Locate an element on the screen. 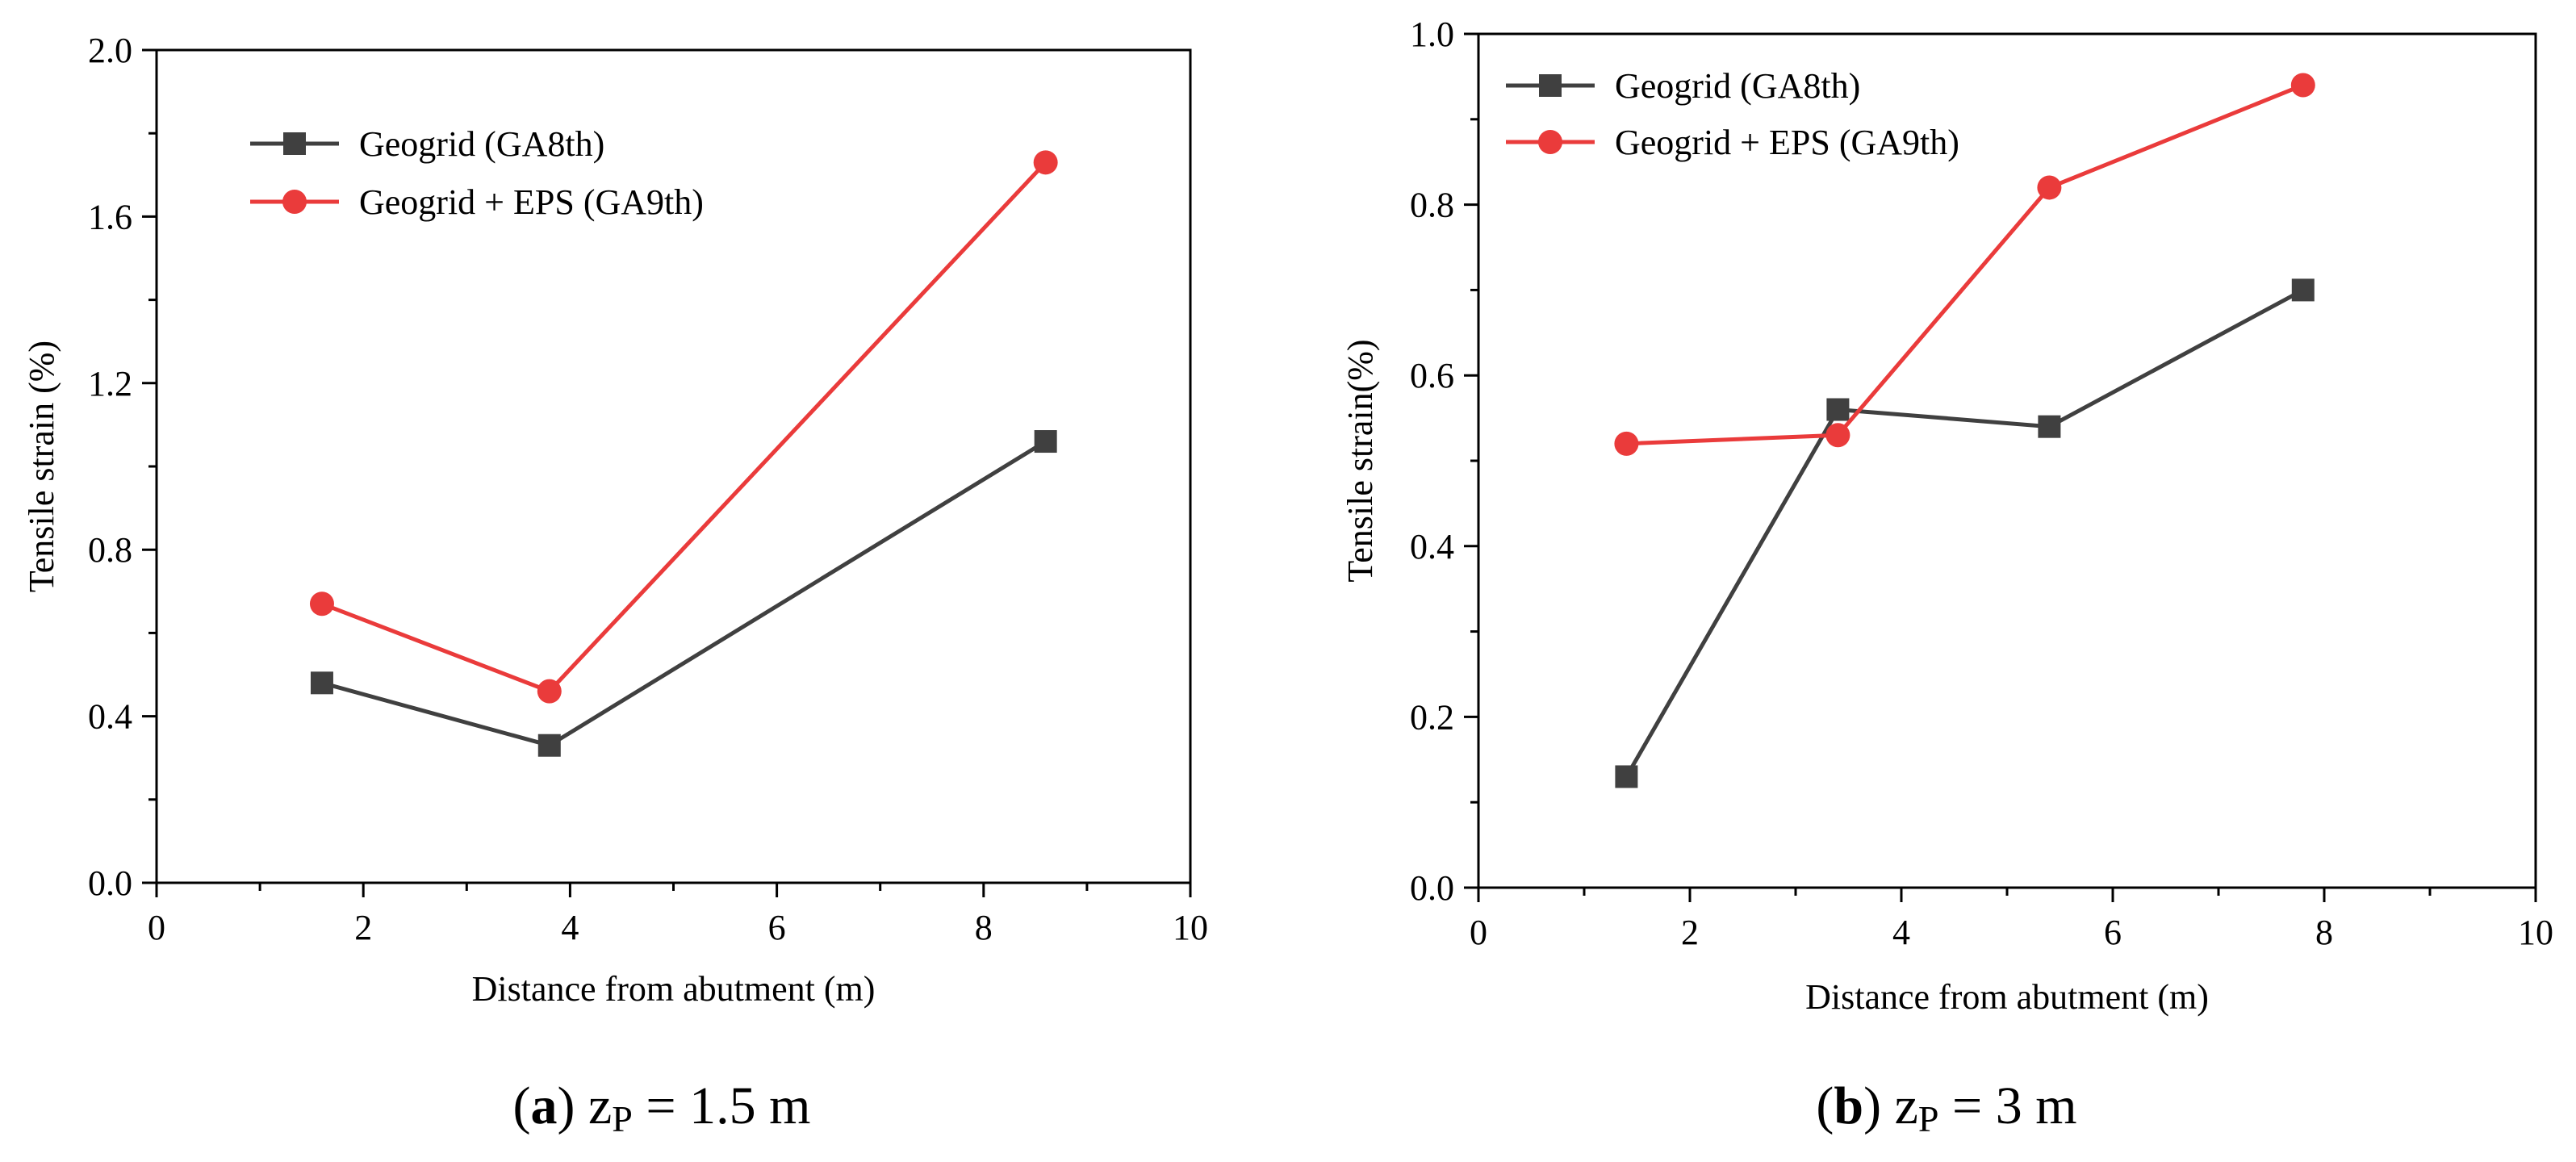 This screenshot has height=1162, width=2576. panel-caption: (a) zP = 1.5 m is located at coordinates (662, 1107).